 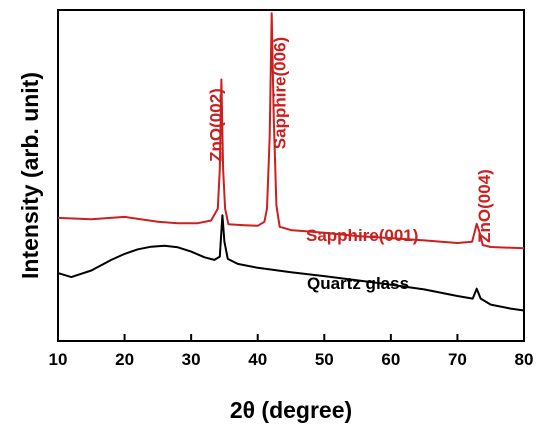 What do you see at coordinates (215, 125) in the screenshot?
I see `annotation-zno-002: ZnO(002)` at bounding box center [215, 125].